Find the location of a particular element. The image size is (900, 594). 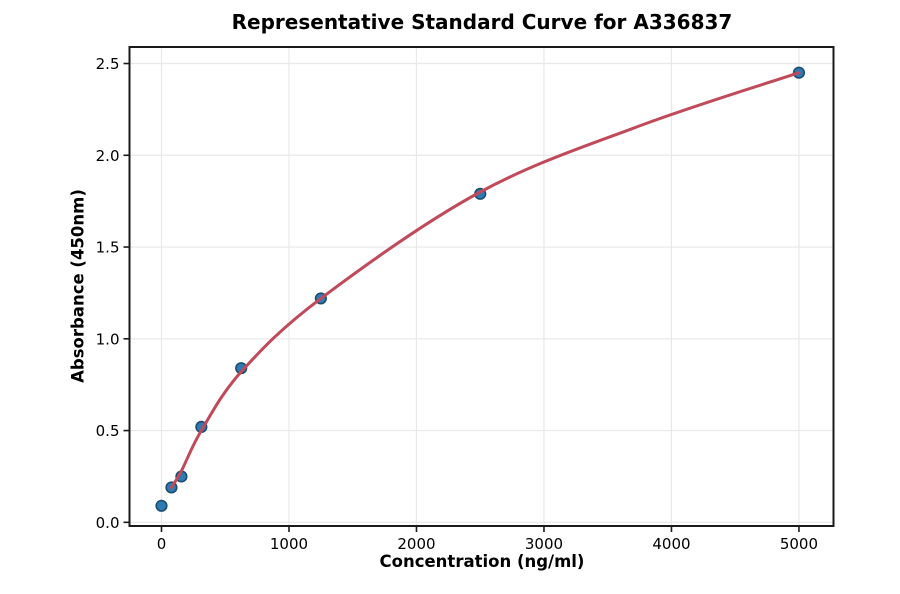

x-tick-labels: 0 1000 2000 3000 4000 5000 is located at coordinates (487, 544).